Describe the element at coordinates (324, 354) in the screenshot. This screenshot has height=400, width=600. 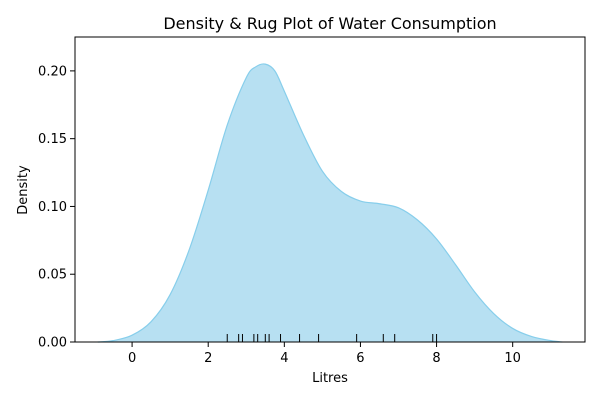
I see `x-axis: 0 2 4 6 8 10` at that location.